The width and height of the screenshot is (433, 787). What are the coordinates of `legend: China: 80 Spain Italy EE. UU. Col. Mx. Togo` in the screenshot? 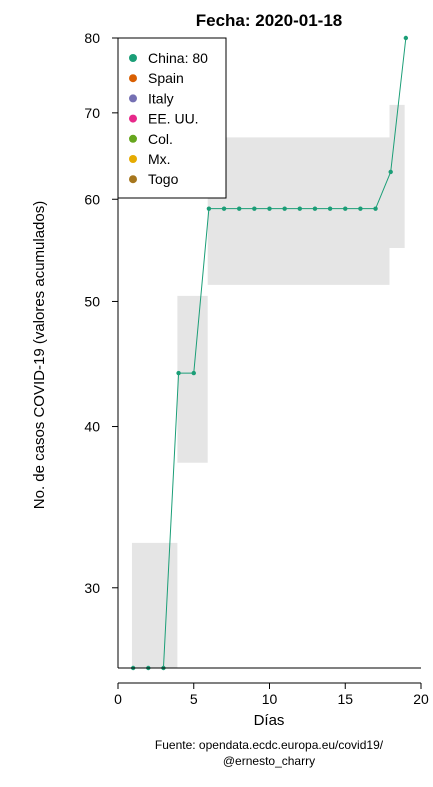 It's located at (172, 118).